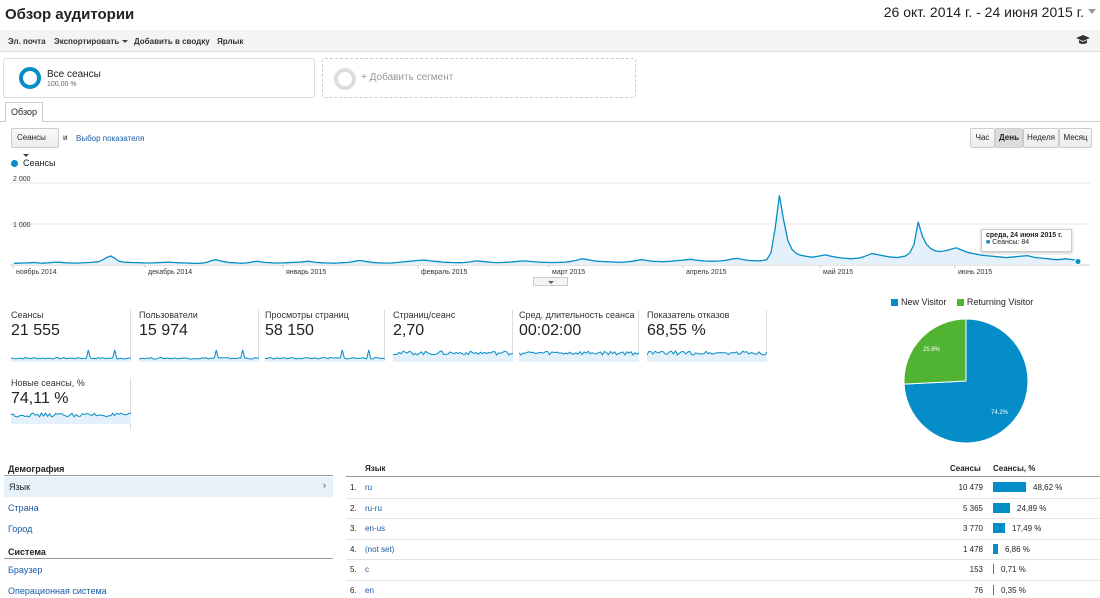  I want to click on tab-bar, so click(550, 121).